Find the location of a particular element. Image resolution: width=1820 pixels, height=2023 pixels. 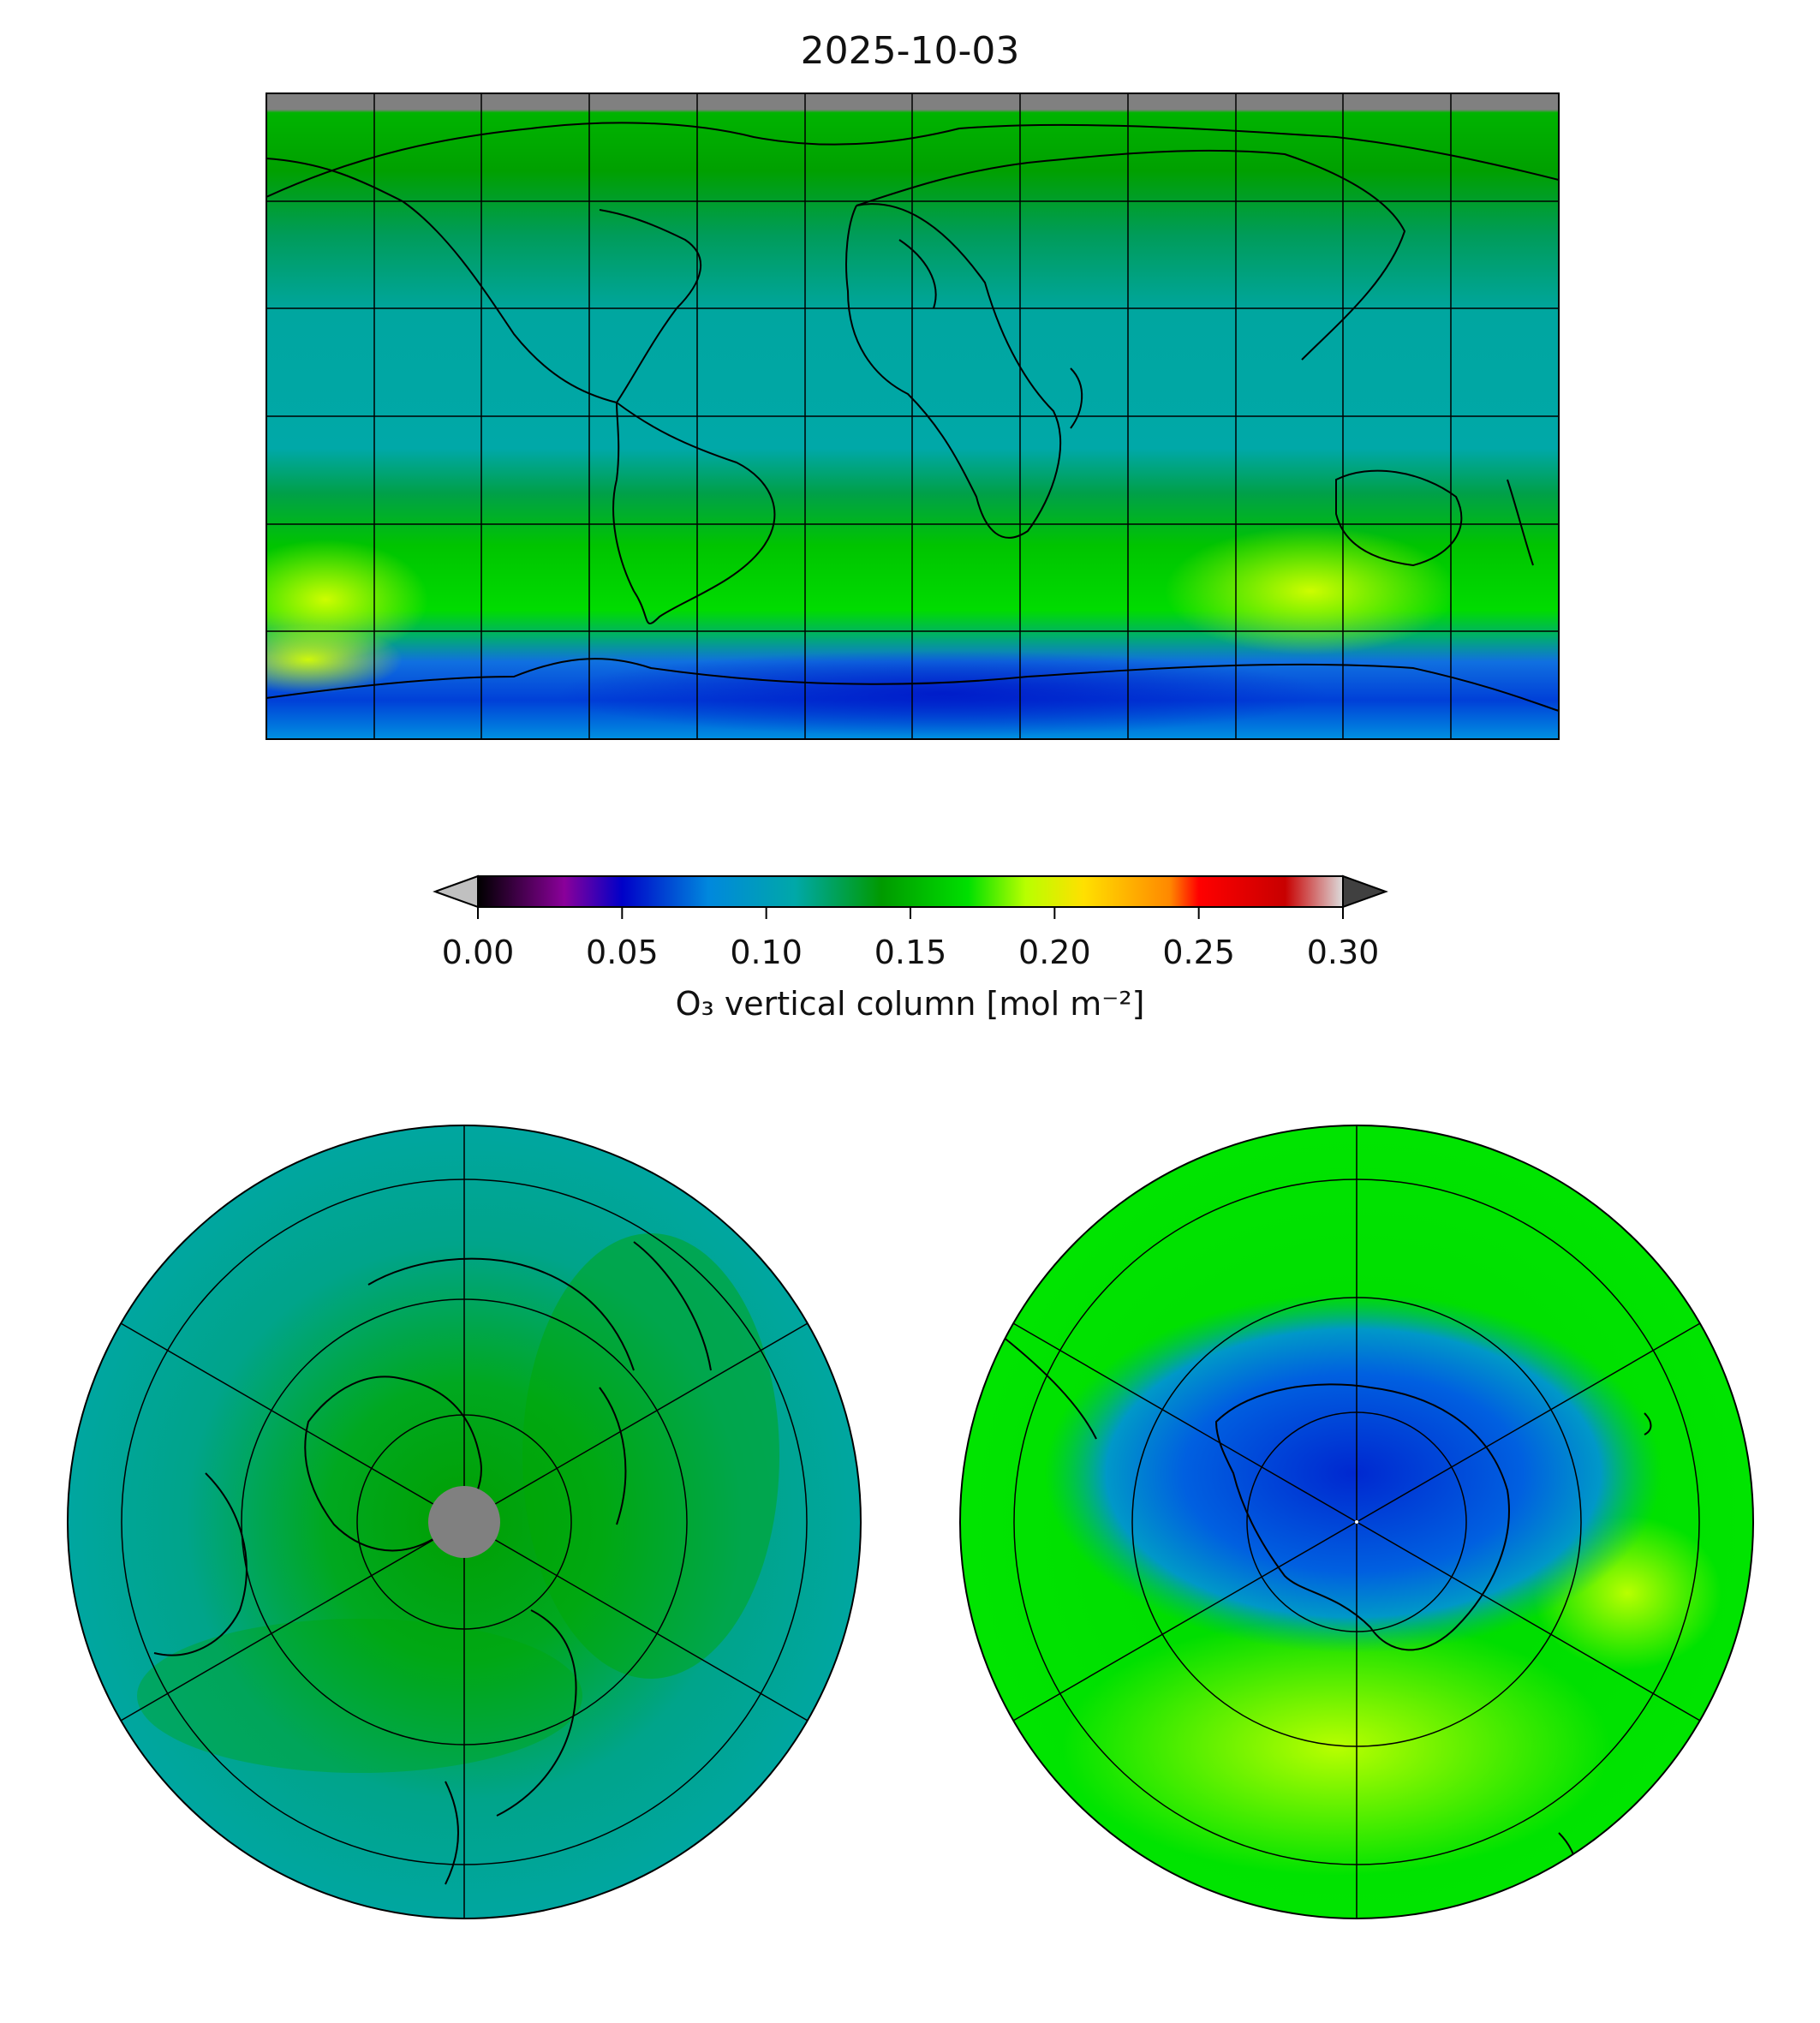

colorbar-body is located at coordinates (911, 891).